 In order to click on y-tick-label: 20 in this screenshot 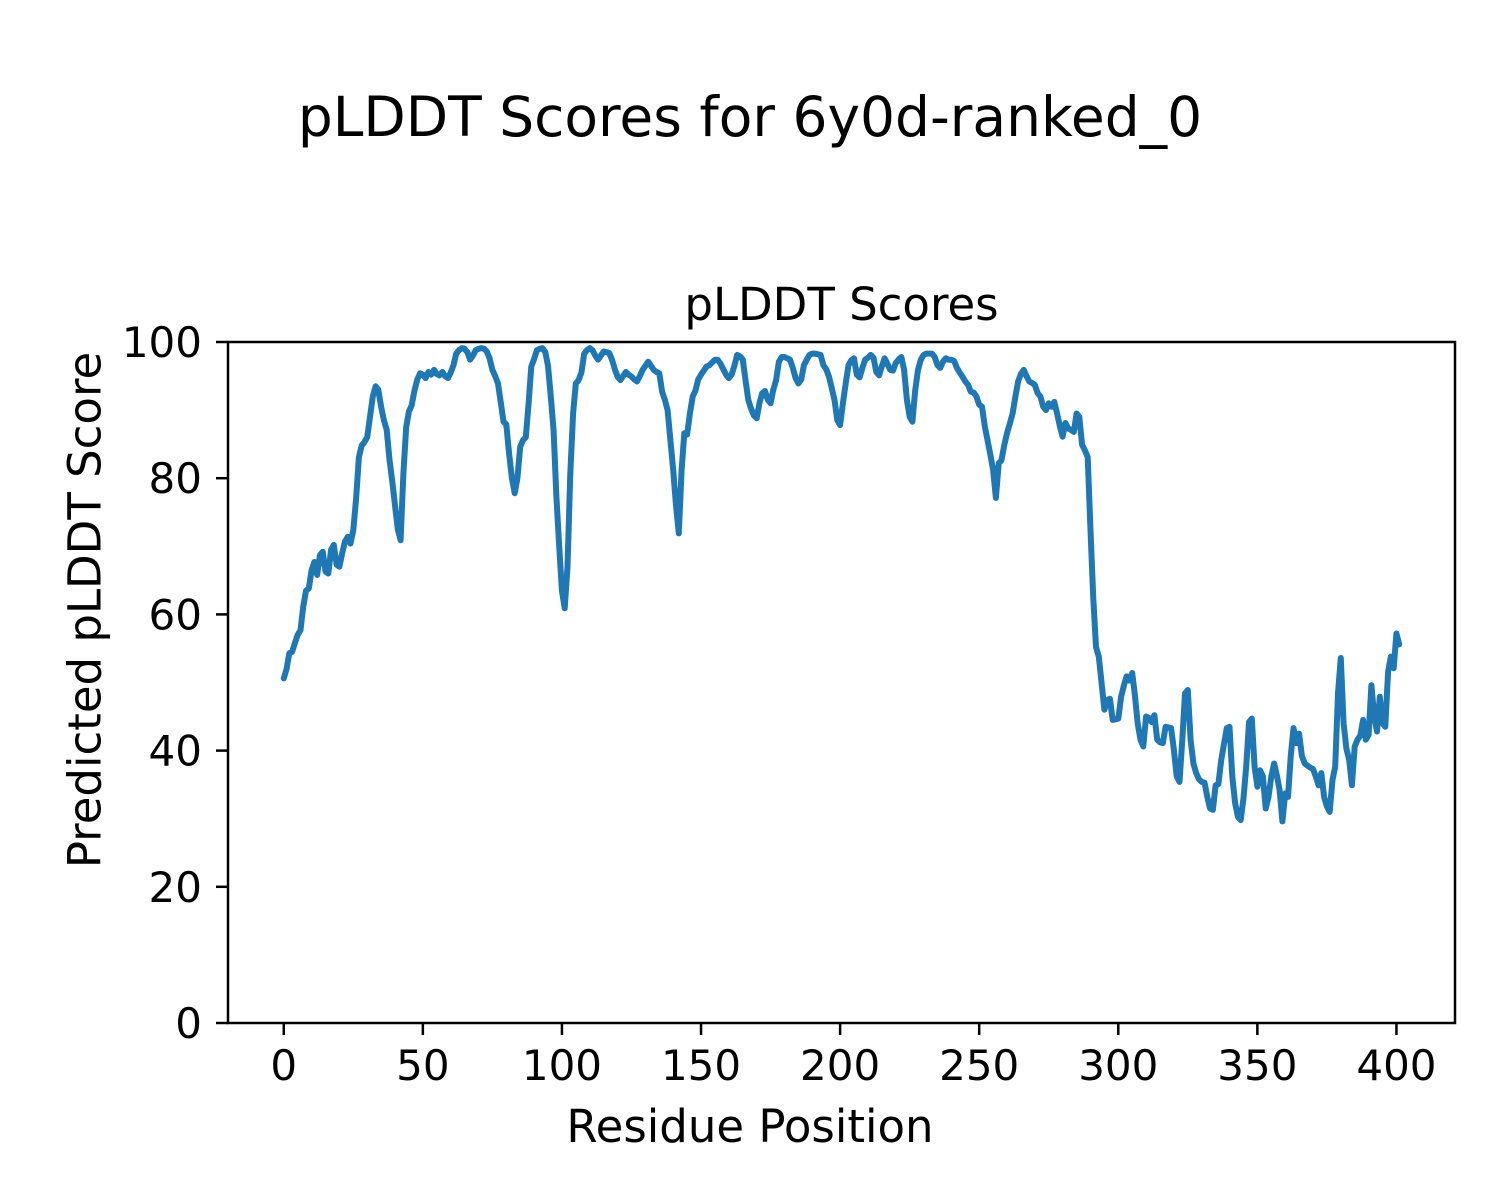, I will do `click(175, 887)`.